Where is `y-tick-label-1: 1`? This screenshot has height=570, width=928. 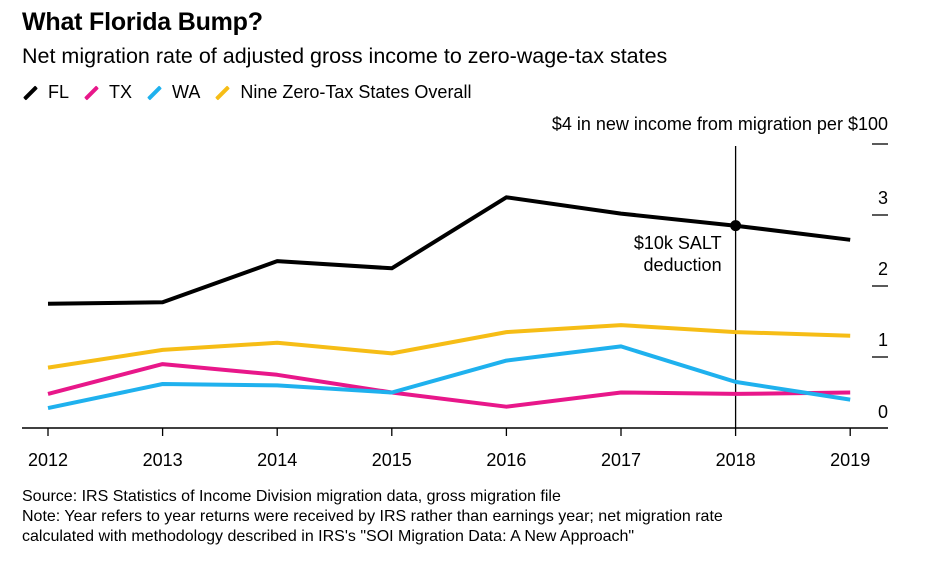
y-tick-label-1: 1 is located at coordinates (883, 340).